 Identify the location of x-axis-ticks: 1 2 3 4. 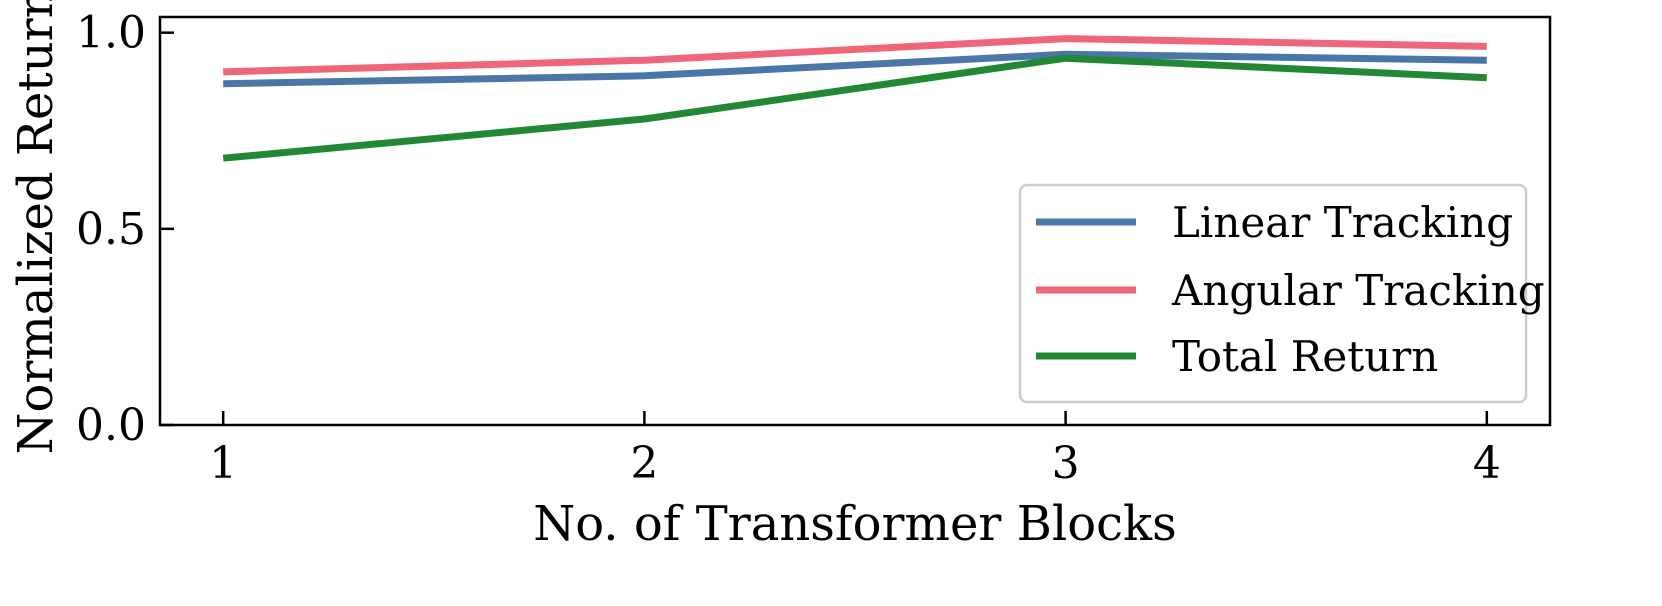
(855, 450).